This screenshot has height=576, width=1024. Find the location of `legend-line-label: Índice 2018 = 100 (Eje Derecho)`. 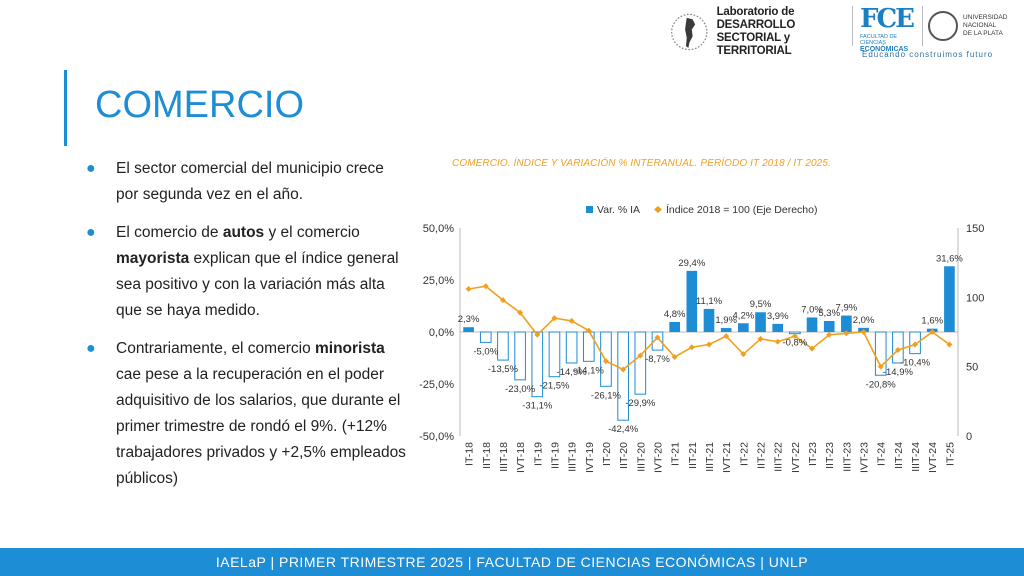

legend-line-label: Índice 2018 = 100 (Eje Derecho) is located at coordinates (741, 209).